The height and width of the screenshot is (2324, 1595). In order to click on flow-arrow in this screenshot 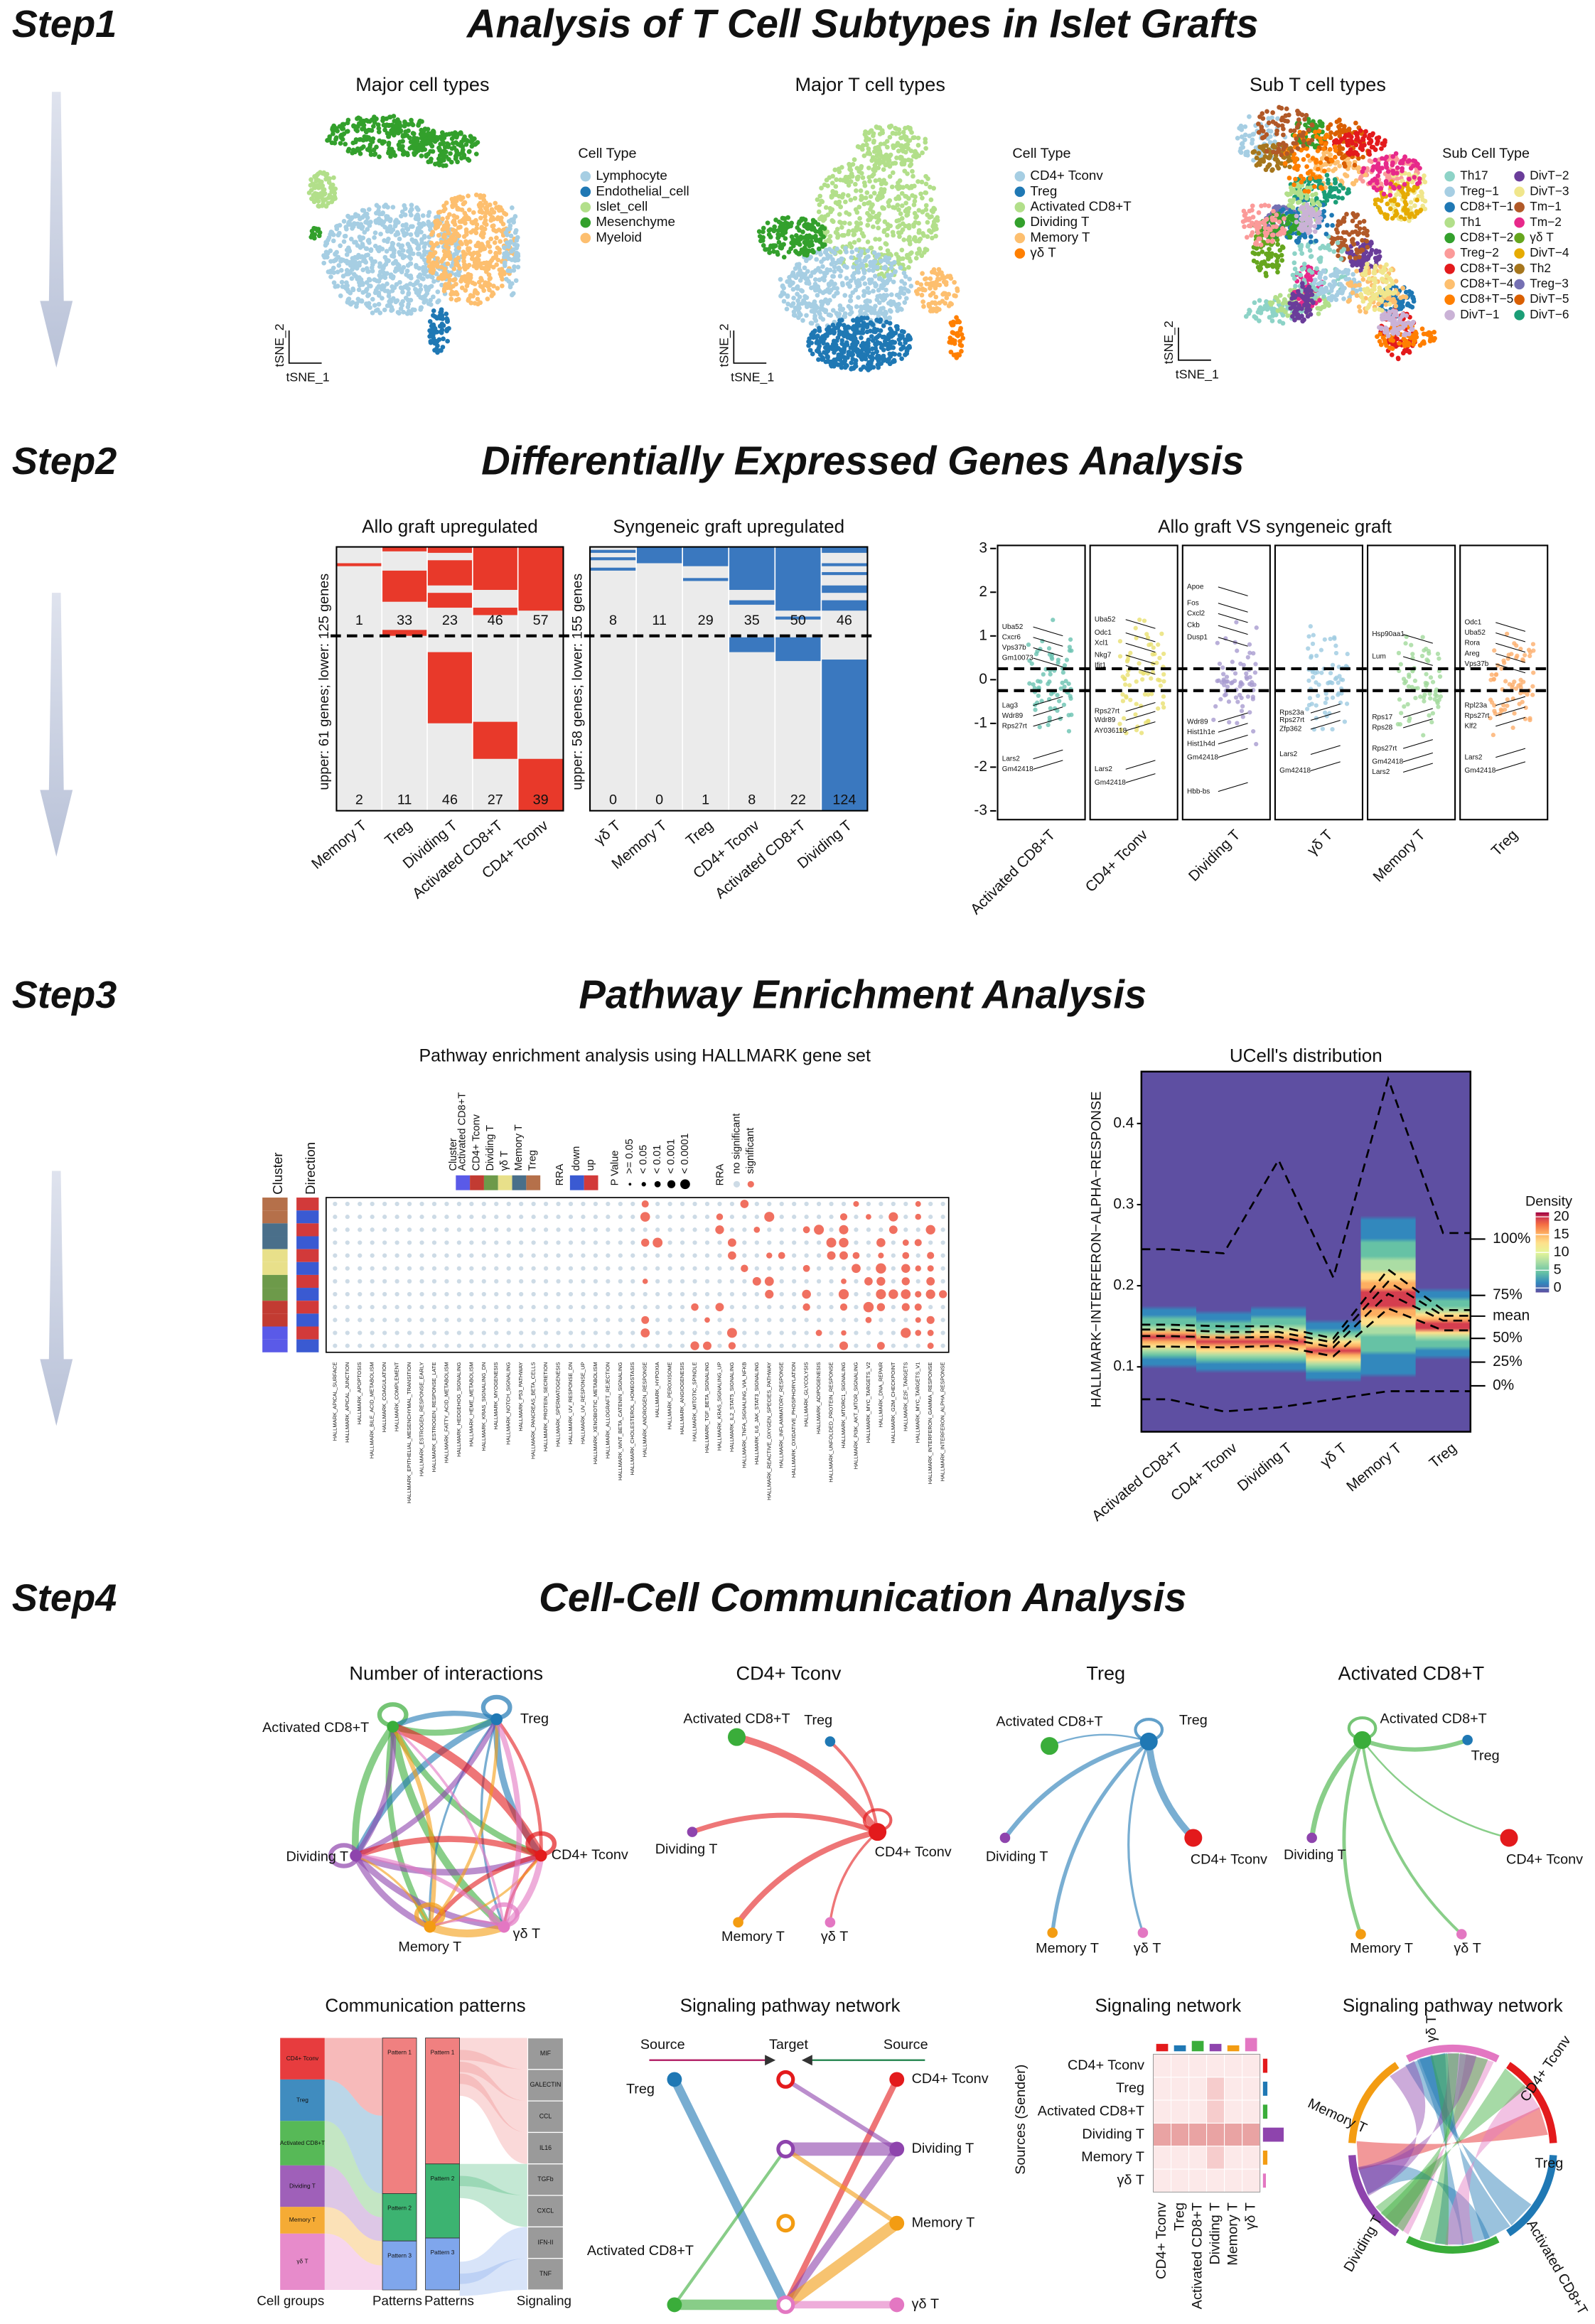, I will do `click(56, 230)`.